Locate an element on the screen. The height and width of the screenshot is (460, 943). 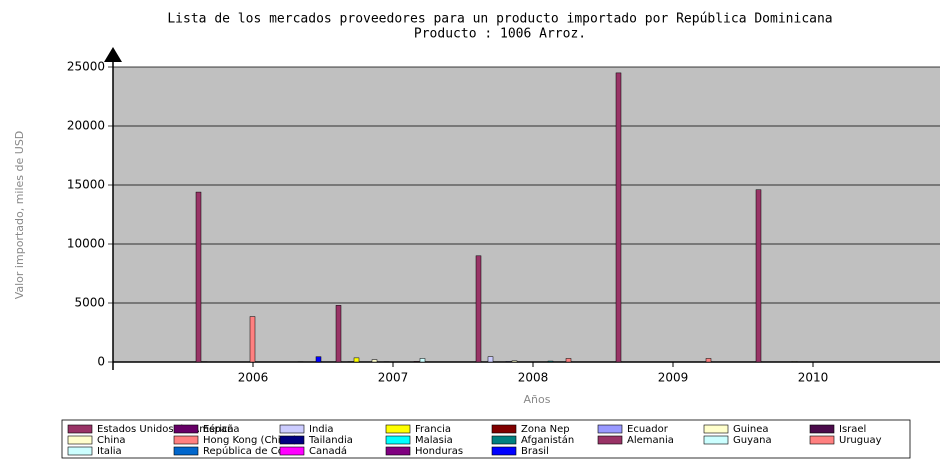
y-tick-label: 10000 is located at coordinates (86, 244).